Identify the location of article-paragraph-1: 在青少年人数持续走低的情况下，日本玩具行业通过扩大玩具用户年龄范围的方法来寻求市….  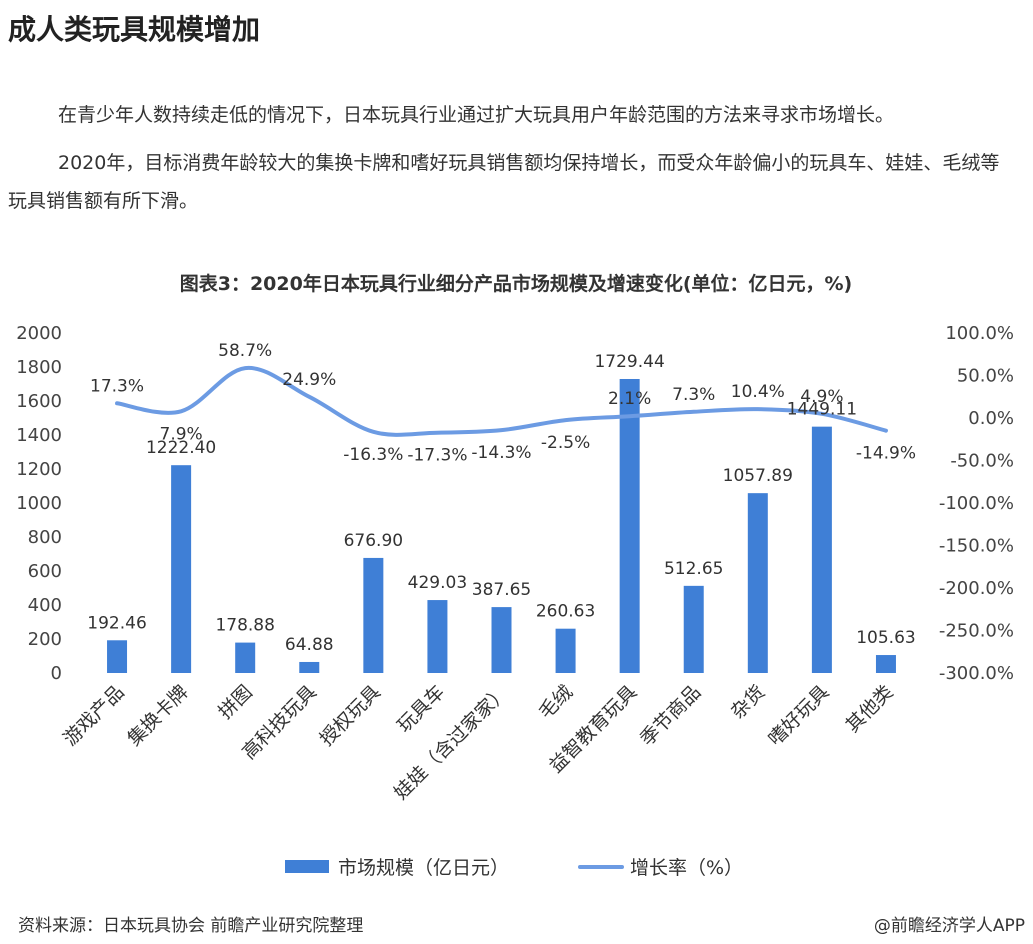
(476, 115).